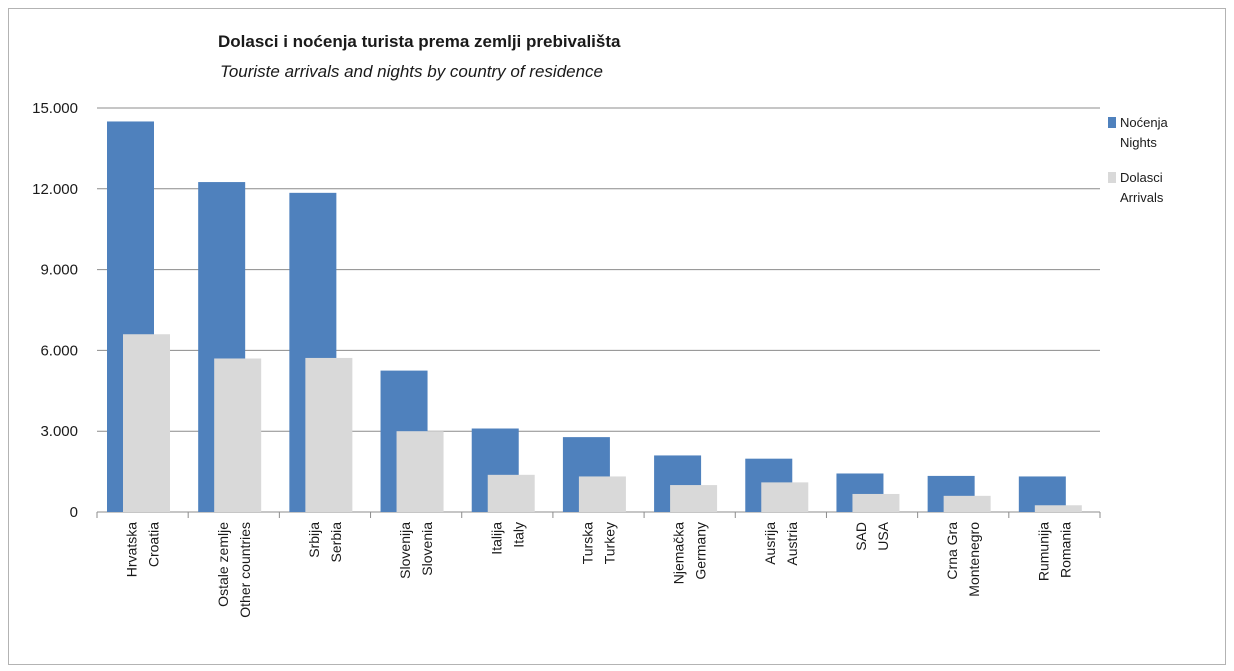  What do you see at coordinates (1112, 177) in the screenshot?
I see `legend-swatch-arrivals` at bounding box center [1112, 177].